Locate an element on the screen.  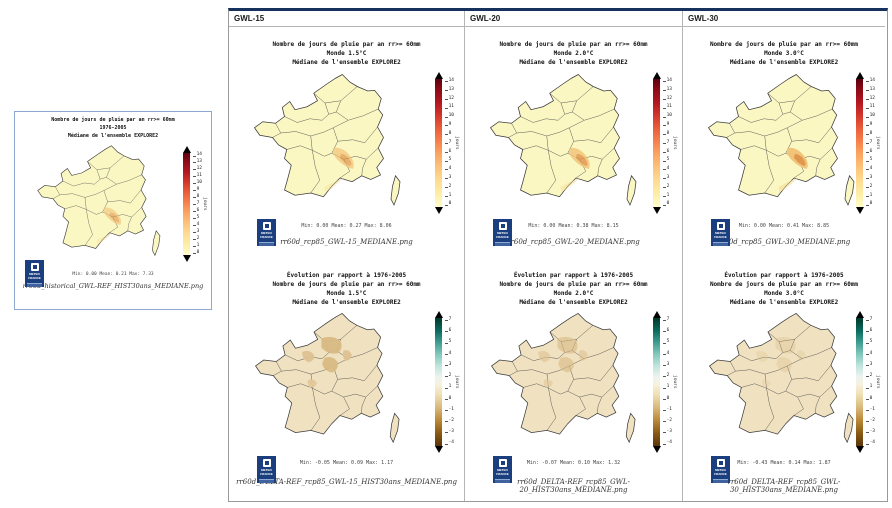
colorbar-bar is located at coordinates (657, 143).